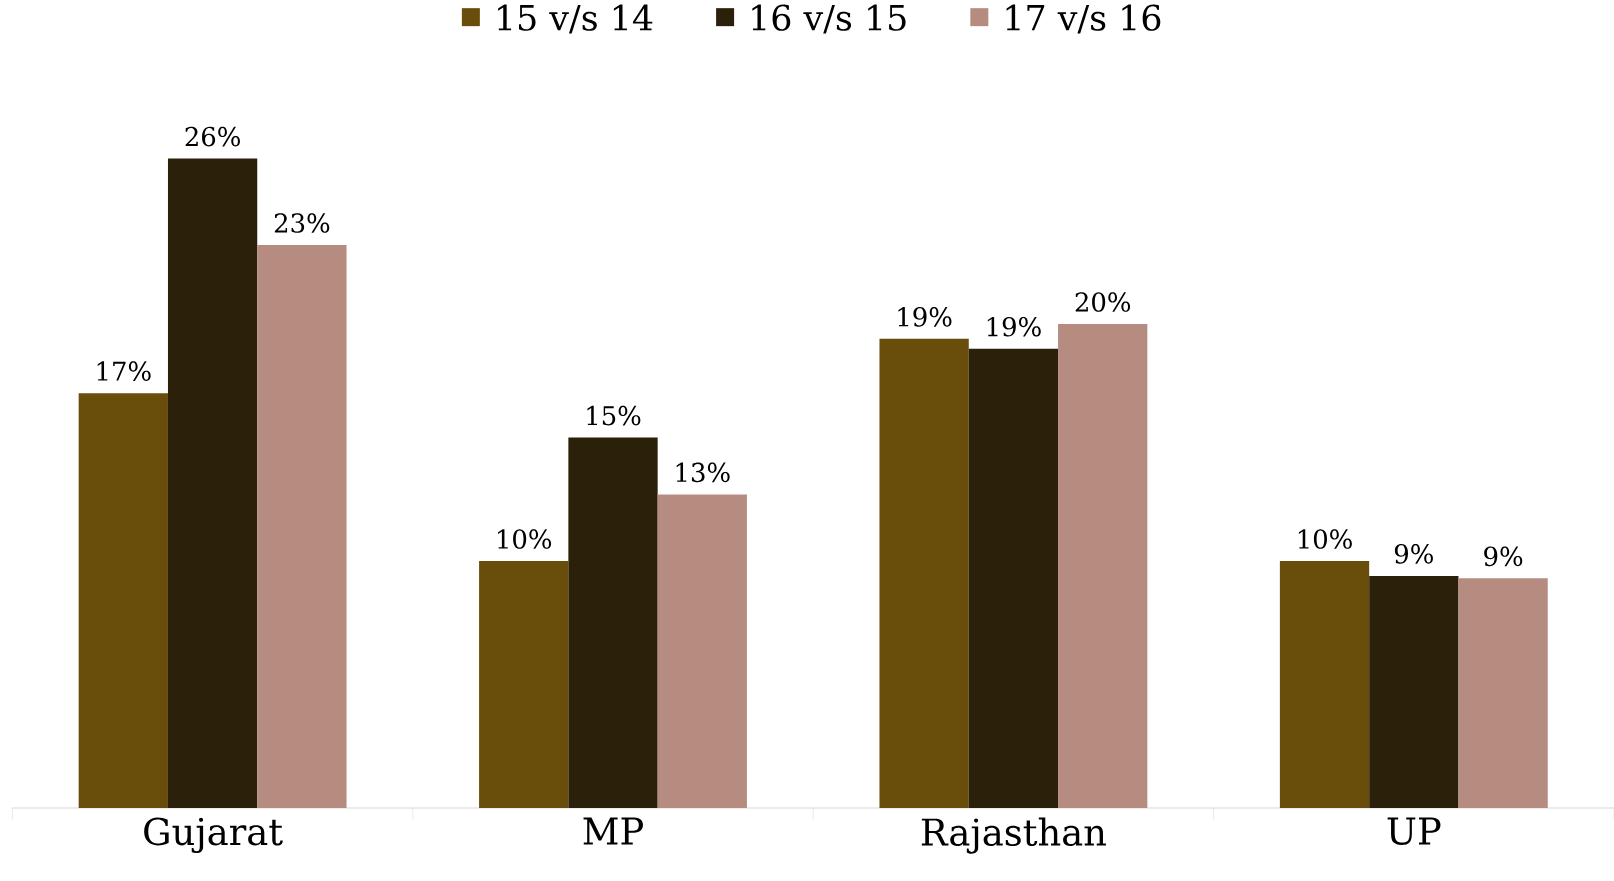 The height and width of the screenshot is (881, 1614). What do you see at coordinates (575, 19) in the screenshot?
I see `legend-label: 15 v/s 14` at bounding box center [575, 19].